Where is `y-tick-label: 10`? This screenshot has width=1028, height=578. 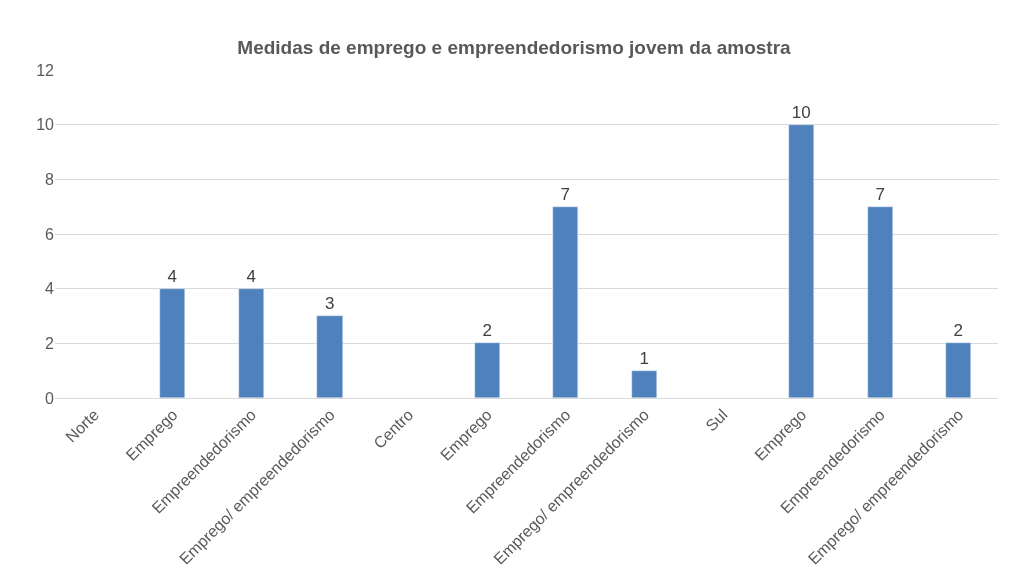
y-tick-label: 10 is located at coordinates (45, 125).